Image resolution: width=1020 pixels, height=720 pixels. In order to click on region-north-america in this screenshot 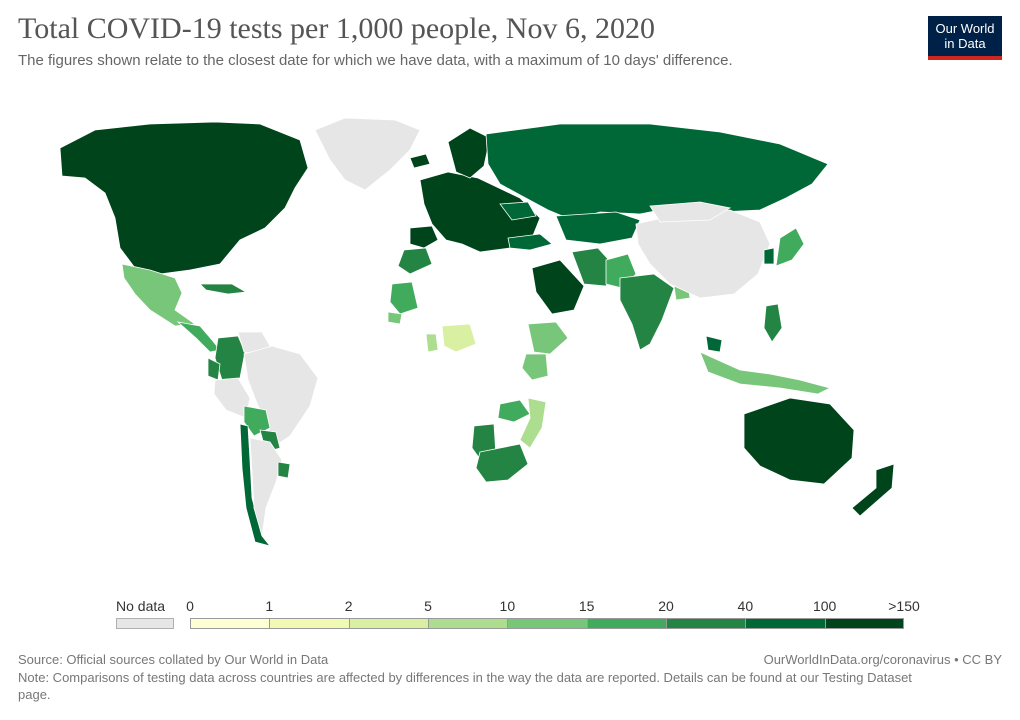, I will do `click(184, 198)`.